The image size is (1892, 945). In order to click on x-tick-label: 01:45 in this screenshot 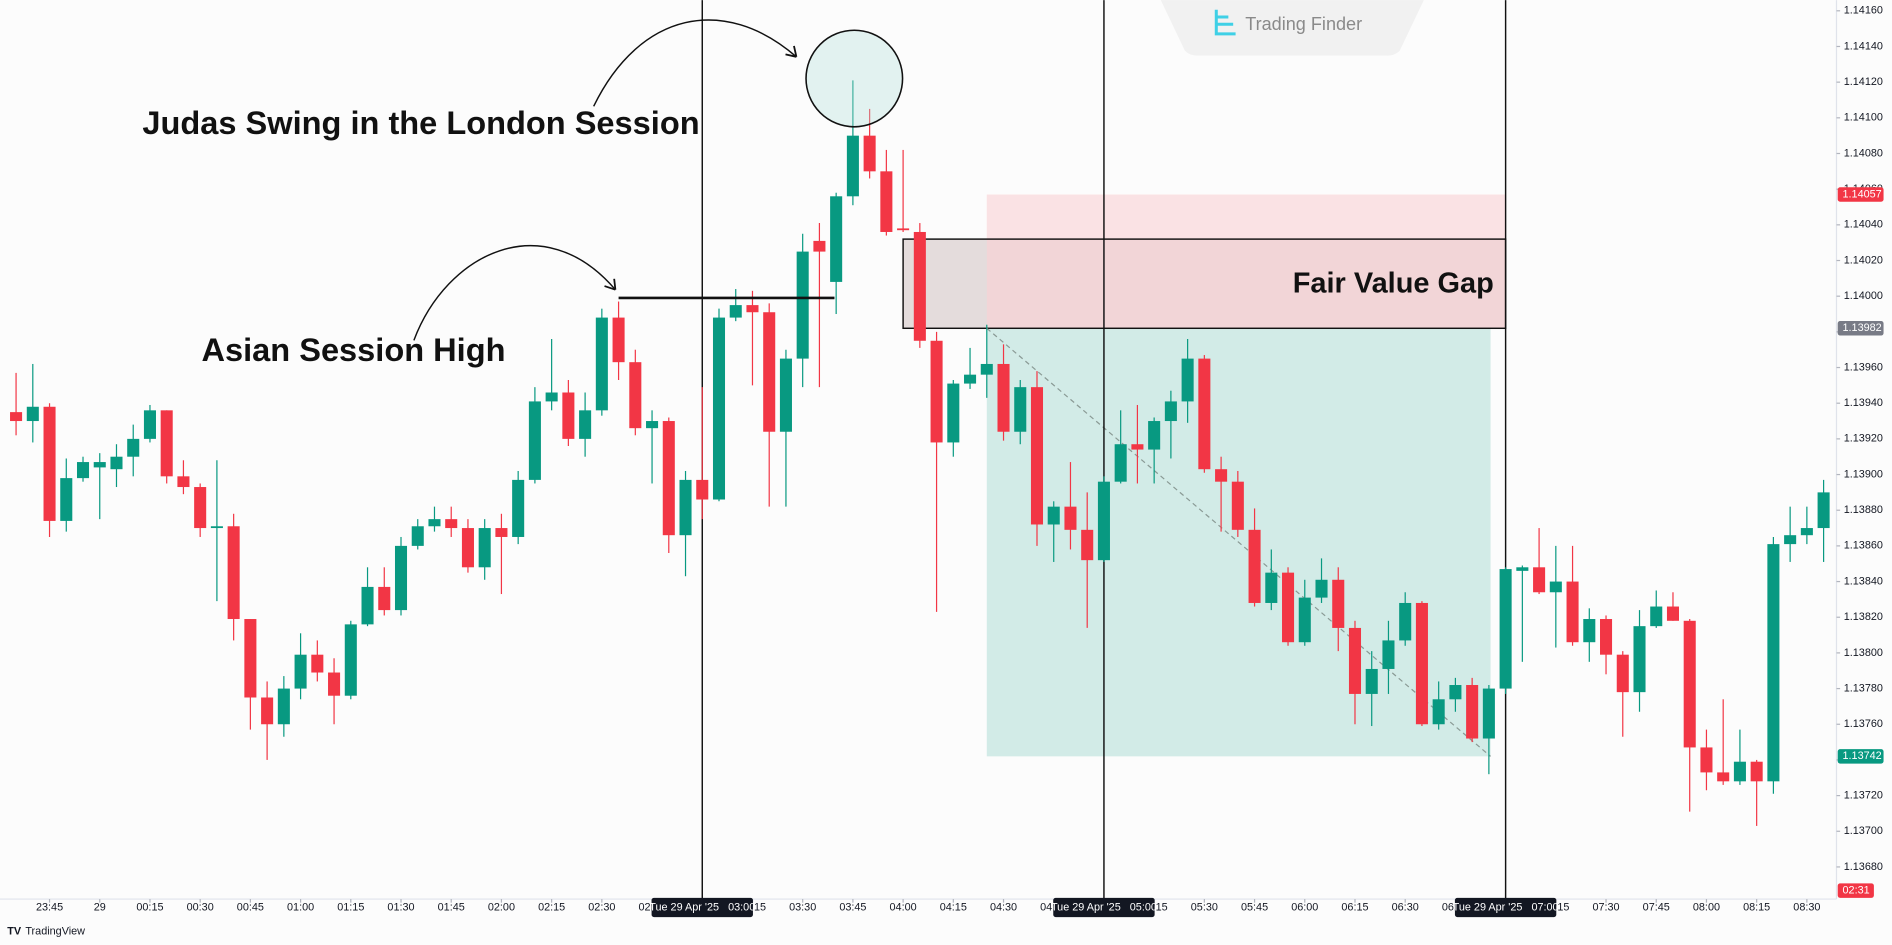, I will do `click(451, 907)`.